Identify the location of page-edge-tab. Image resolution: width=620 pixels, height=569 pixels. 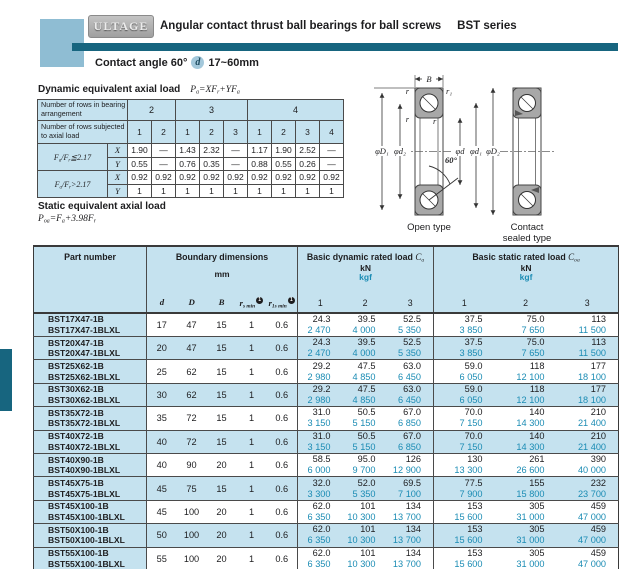
(6, 380).